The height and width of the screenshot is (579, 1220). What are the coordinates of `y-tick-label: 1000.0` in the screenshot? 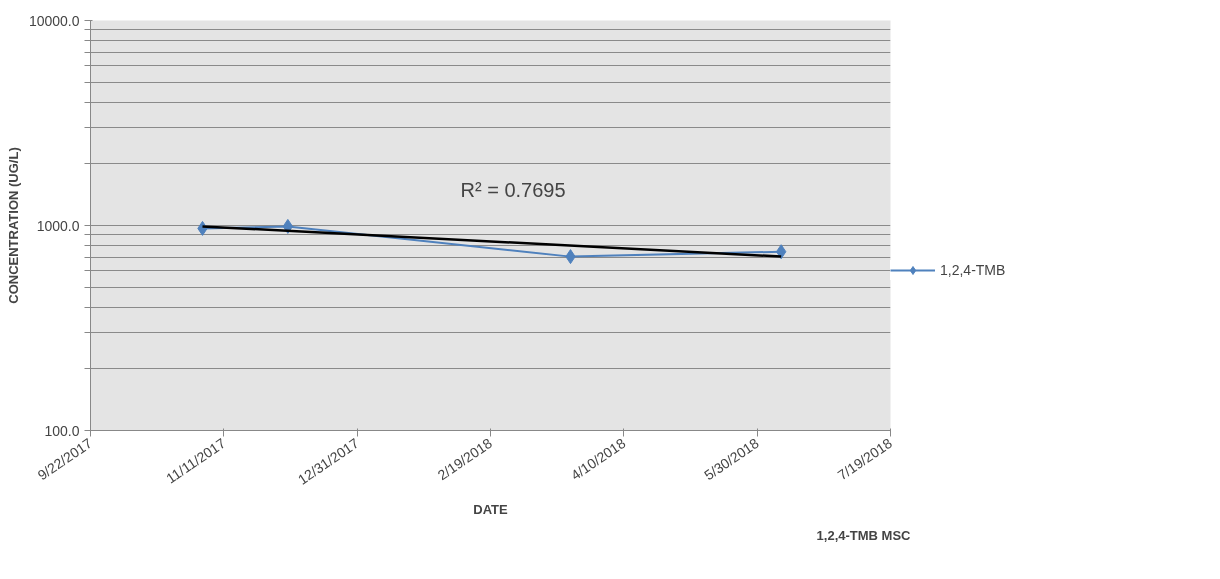 It's located at (58, 225).